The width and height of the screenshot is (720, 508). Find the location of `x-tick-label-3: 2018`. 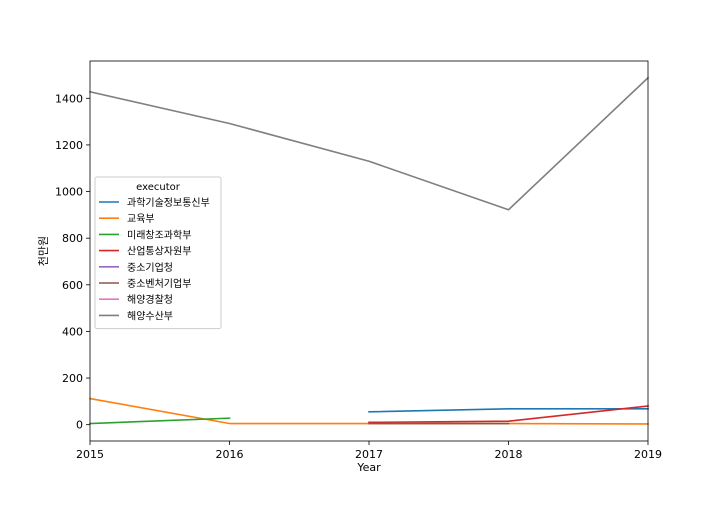

x-tick-label-3: 2018 is located at coordinates (509, 454).